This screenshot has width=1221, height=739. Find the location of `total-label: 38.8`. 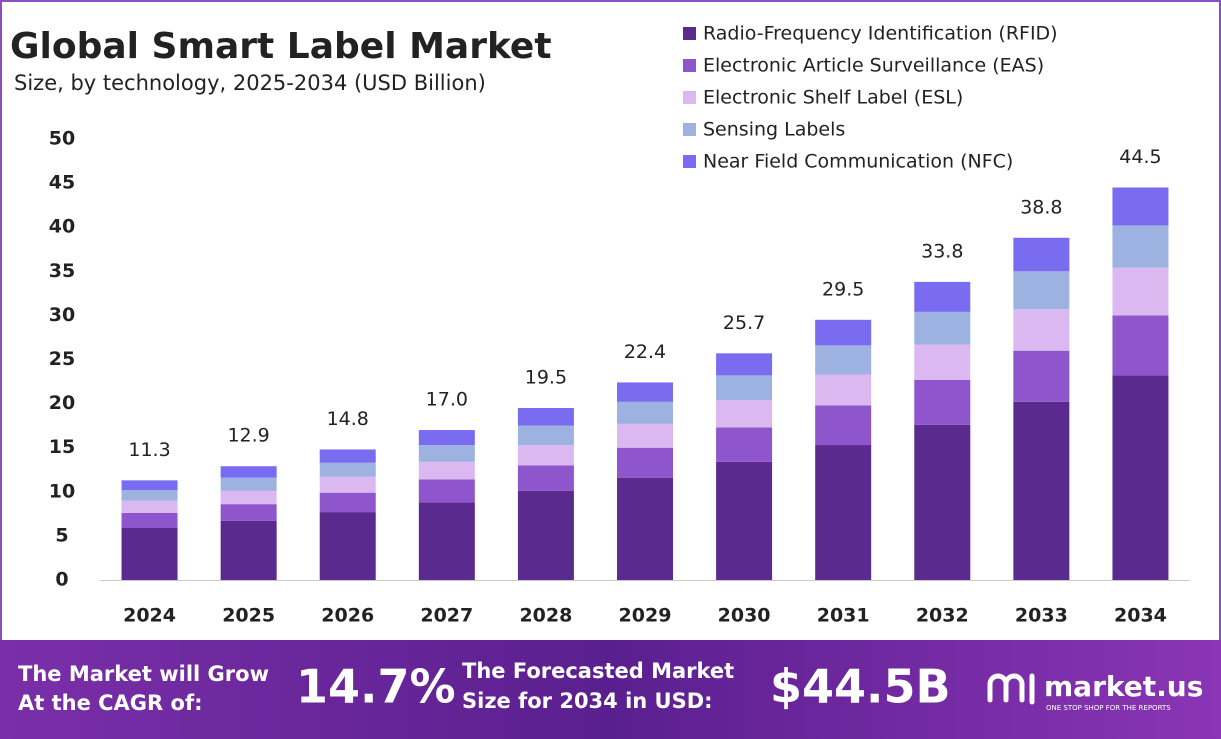

total-label: 38.8 is located at coordinates (1041, 207).